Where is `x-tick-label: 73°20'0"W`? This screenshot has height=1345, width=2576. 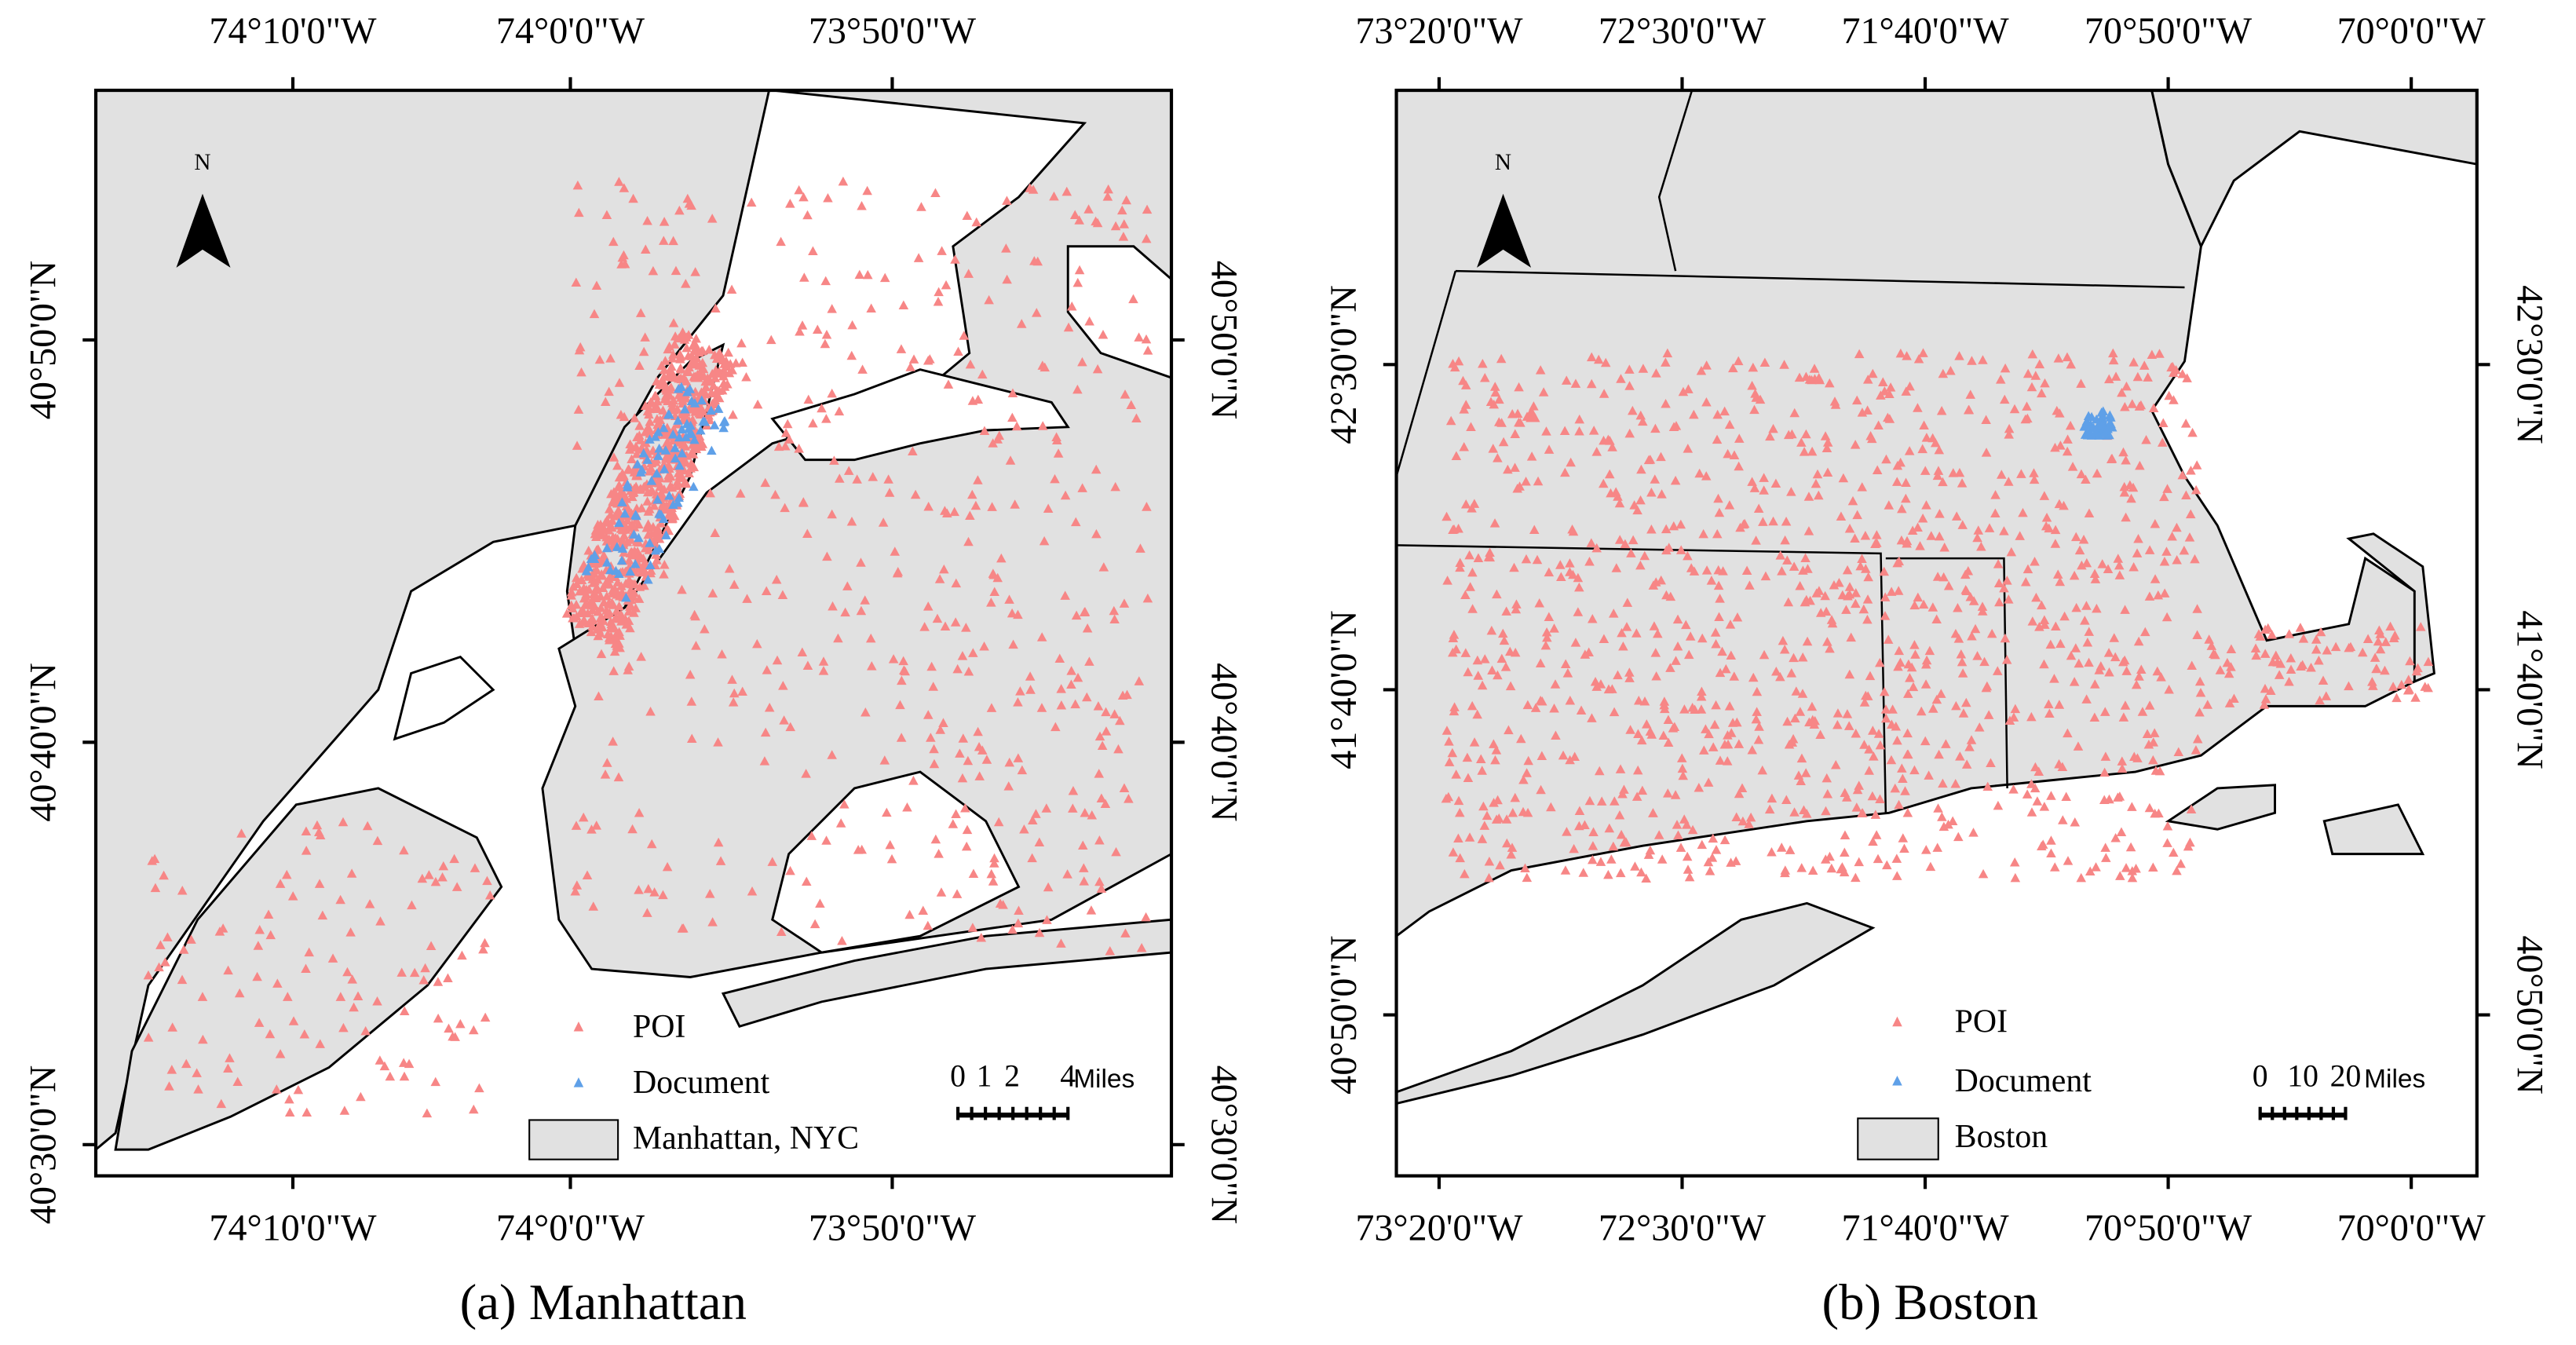 x-tick-label: 73°20'0"W is located at coordinates (1439, 1228).